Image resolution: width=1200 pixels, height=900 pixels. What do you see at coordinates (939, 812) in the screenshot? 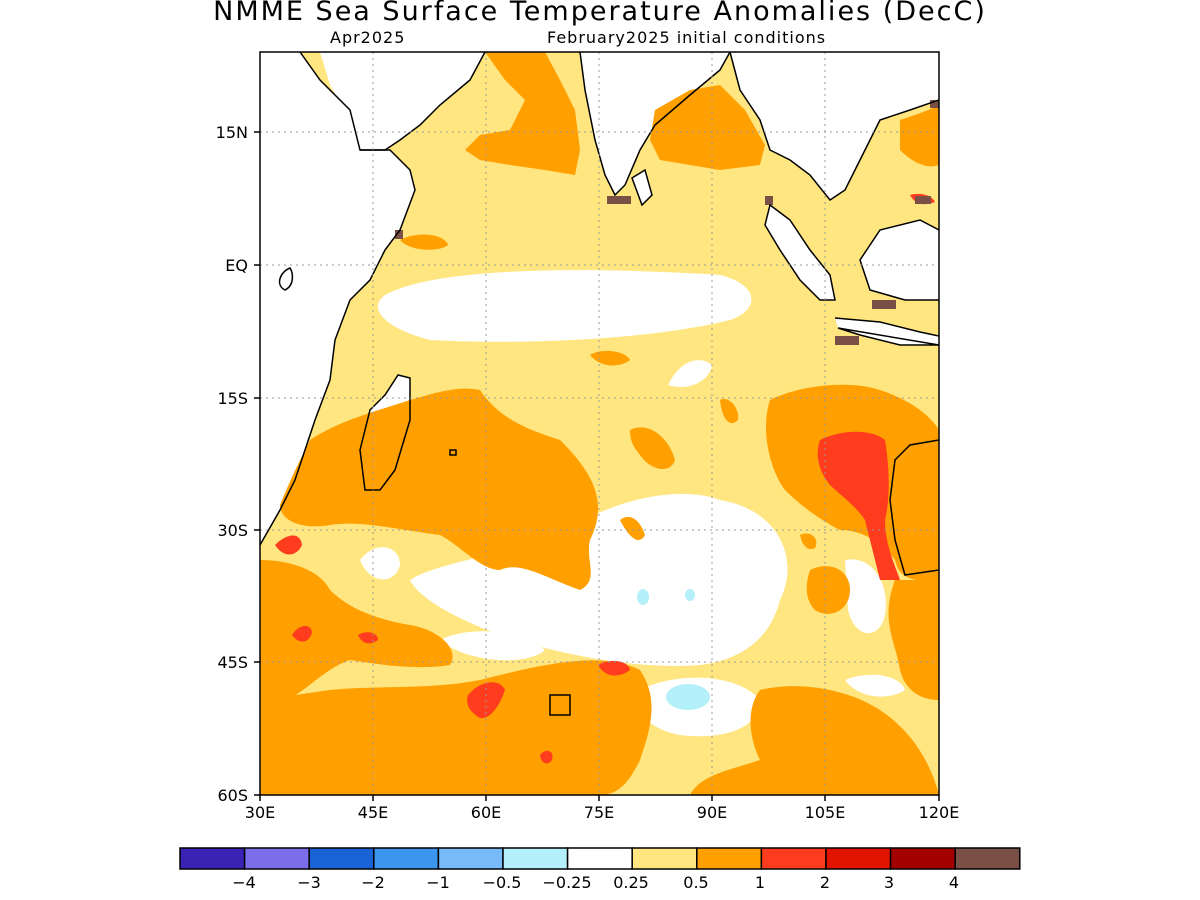
I see `lon-label: 120E` at bounding box center [939, 812].